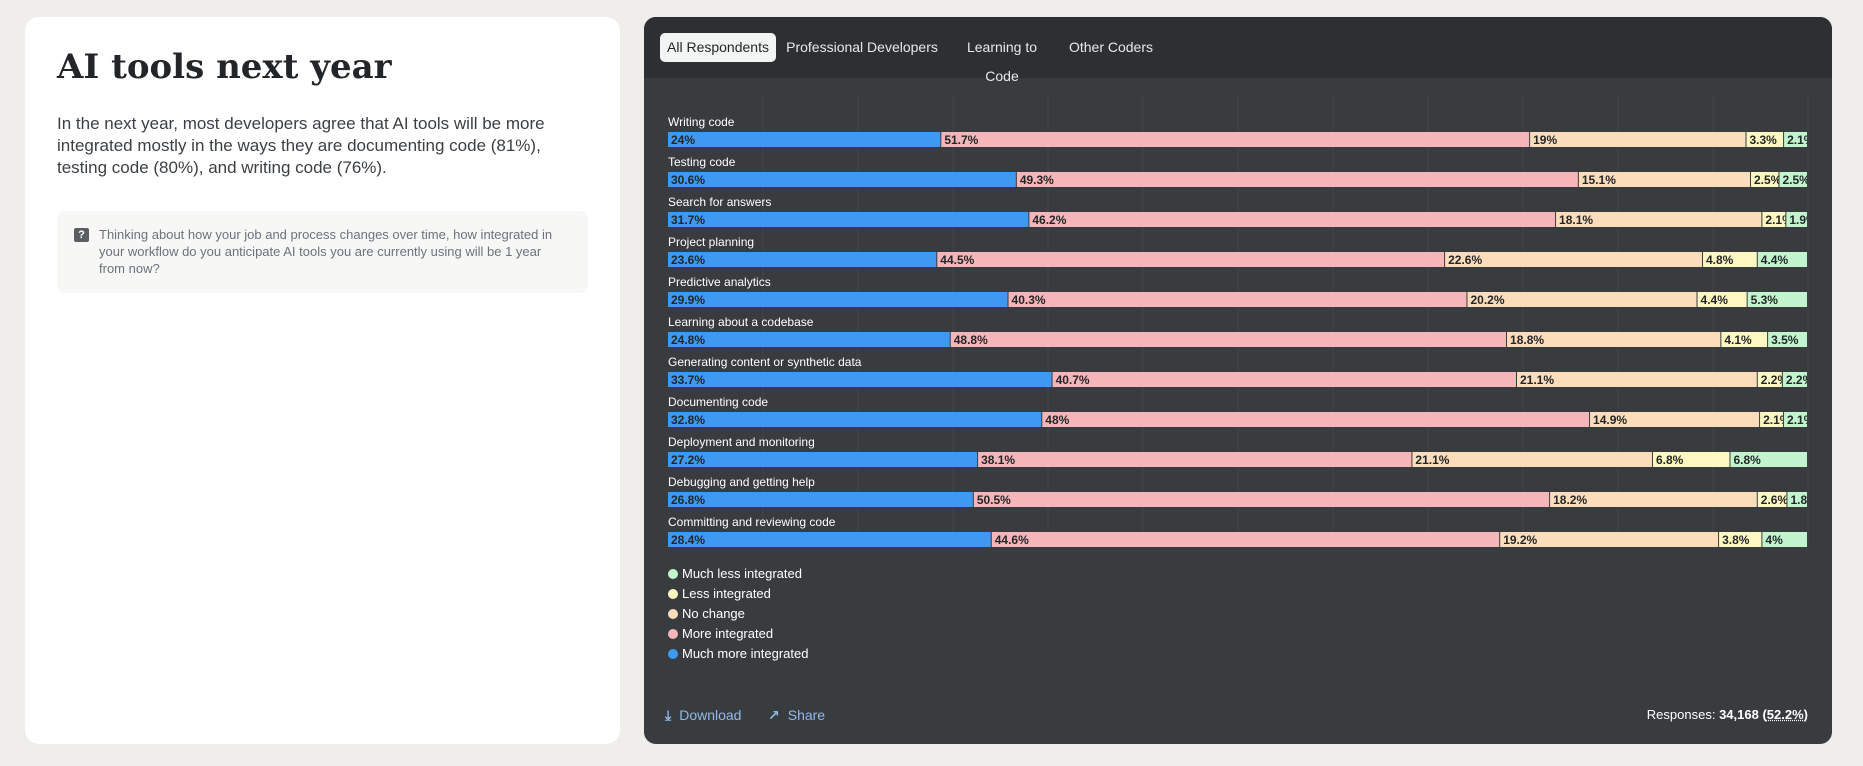 The image size is (1863, 766). I want to click on legend-label: No change, so click(713, 613).